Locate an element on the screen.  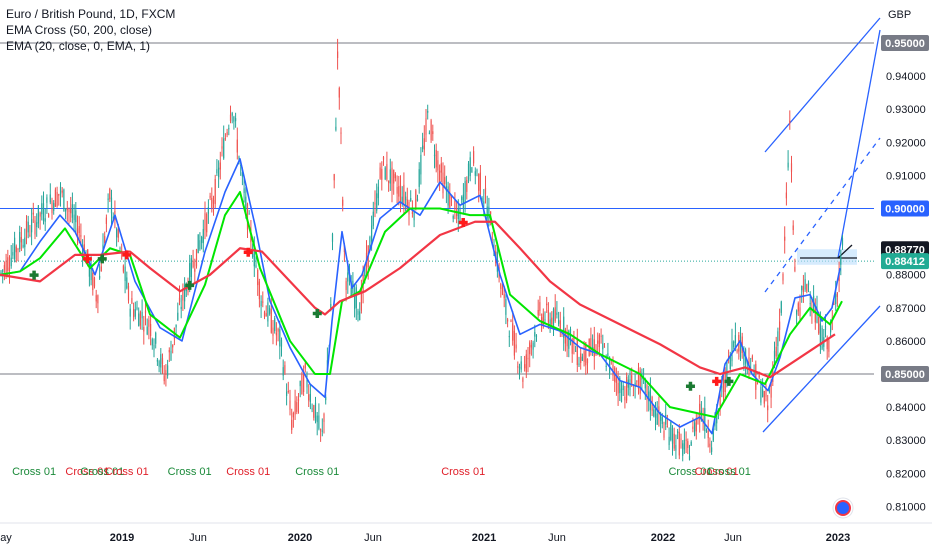
tradingview-logo is located at coordinates (843, 508).